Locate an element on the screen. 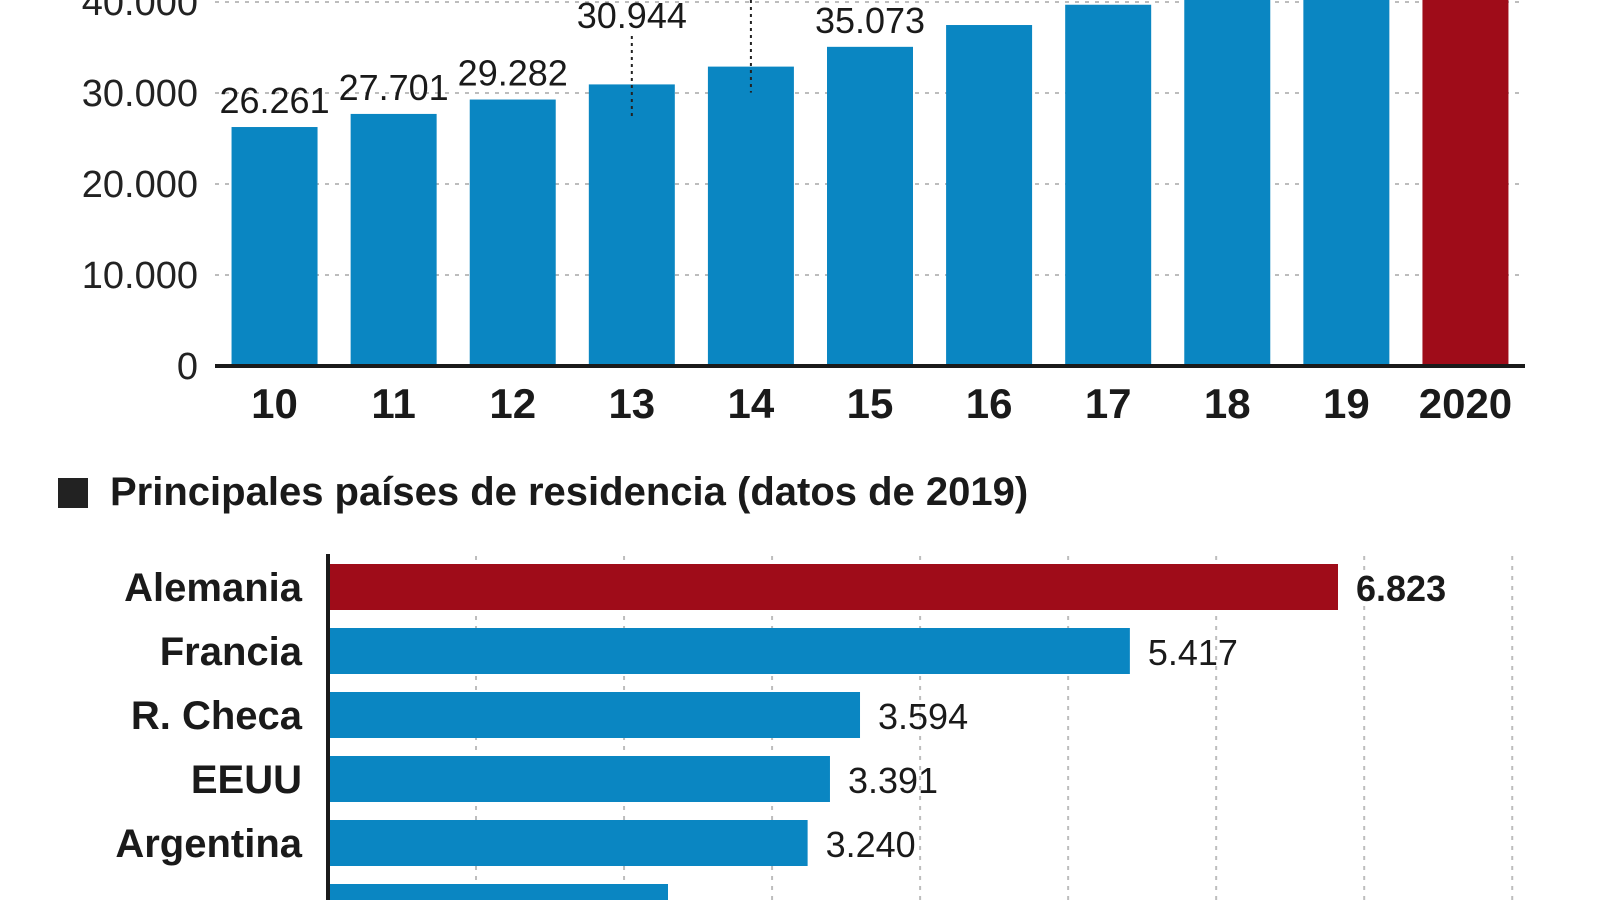 The image size is (1600, 905). x-tick-label: 17 is located at coordinates (1108, 403).